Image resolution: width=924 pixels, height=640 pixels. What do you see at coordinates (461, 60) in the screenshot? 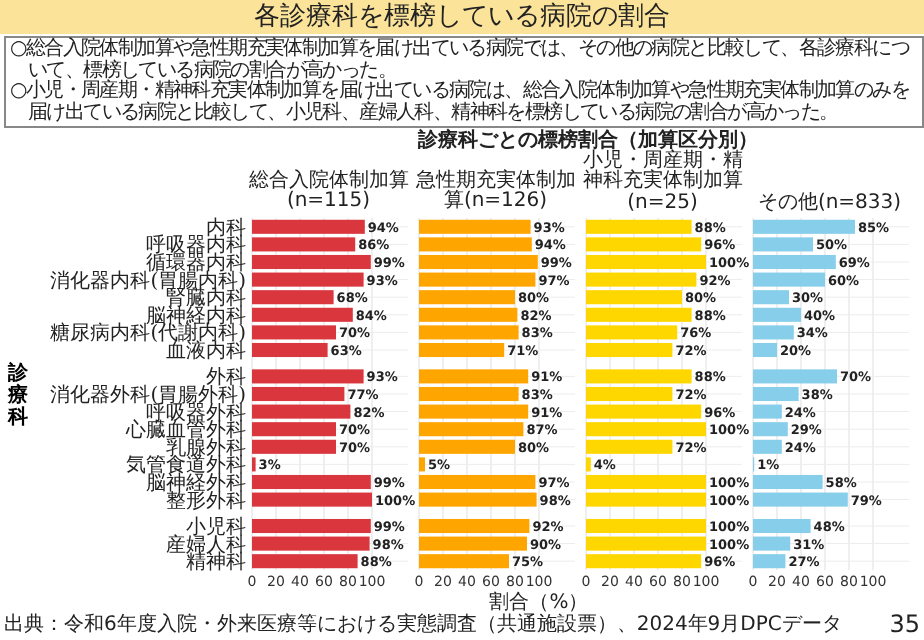
I see `text: ○総合入院体制加算や急性期充実体制加算を届け出ている病院では、その他の病院と比較して、各診療科について、標榜している病院の割合が高かった。` at bounding box center [461, 60].